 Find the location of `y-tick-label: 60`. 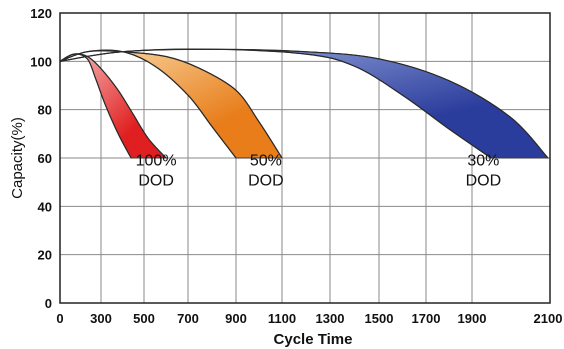

y-tick-label: 60 is located at coordinates (45, 158).